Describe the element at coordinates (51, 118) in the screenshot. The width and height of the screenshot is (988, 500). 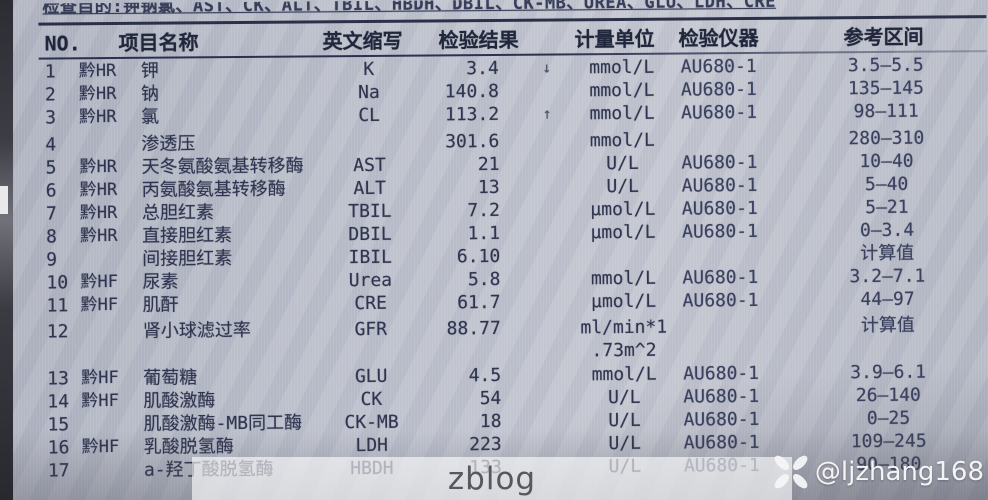
I see `row-number: 3` at that location.